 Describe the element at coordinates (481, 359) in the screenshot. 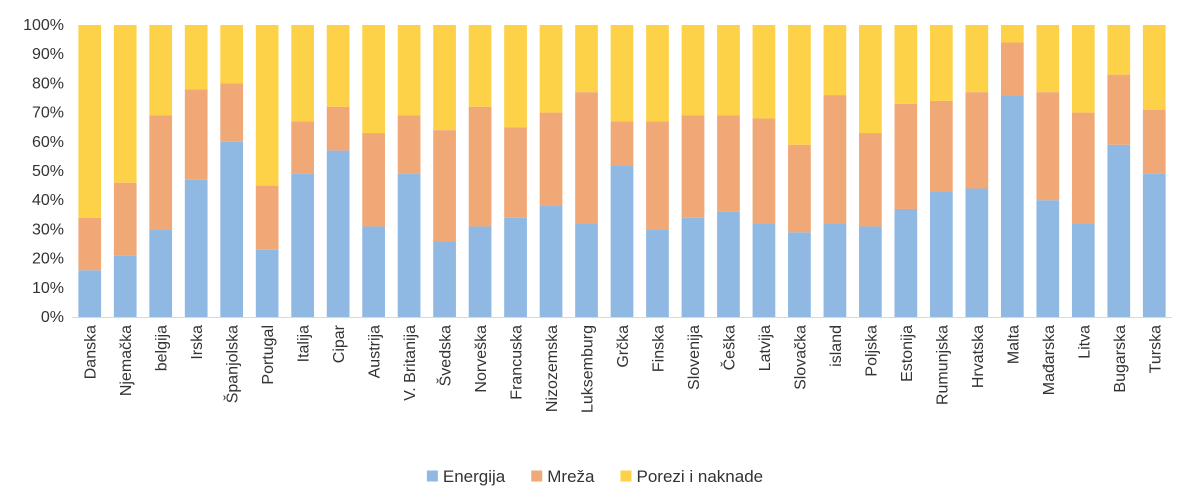

I see `x-category-label: Norveška` at that location.